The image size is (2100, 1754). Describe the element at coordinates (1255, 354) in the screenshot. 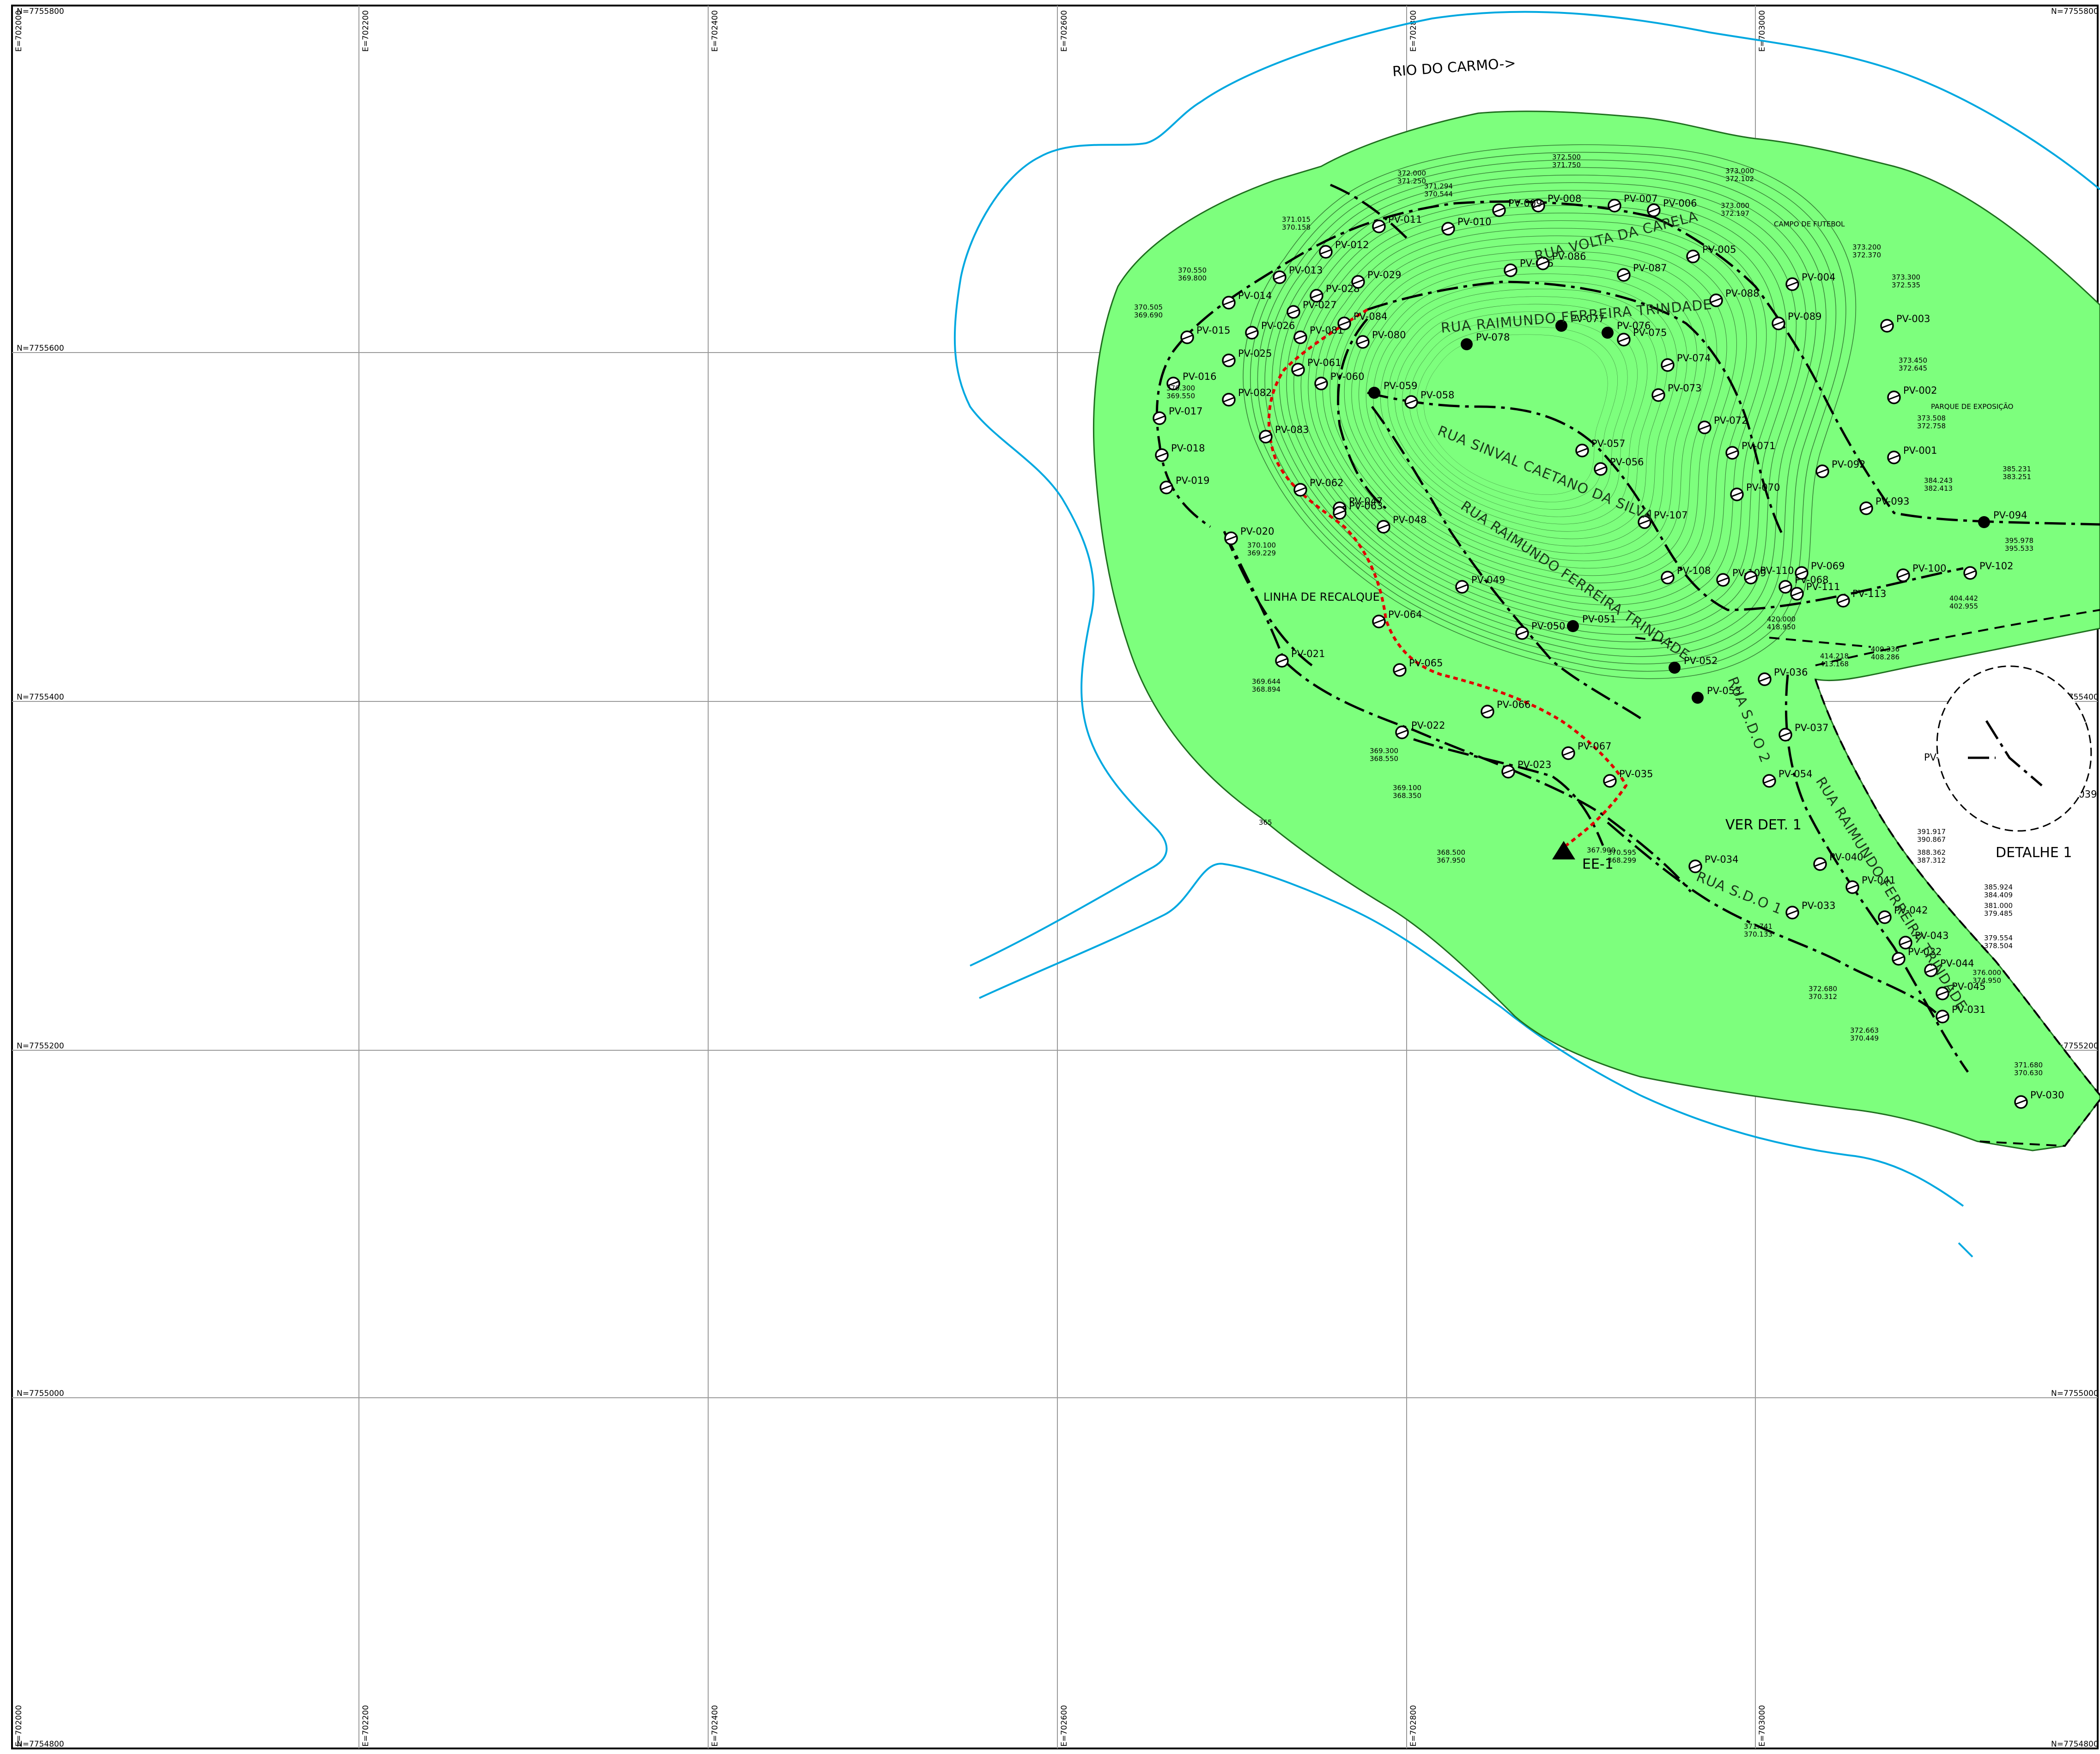

I see `manhole-label: PV-025` at that location.